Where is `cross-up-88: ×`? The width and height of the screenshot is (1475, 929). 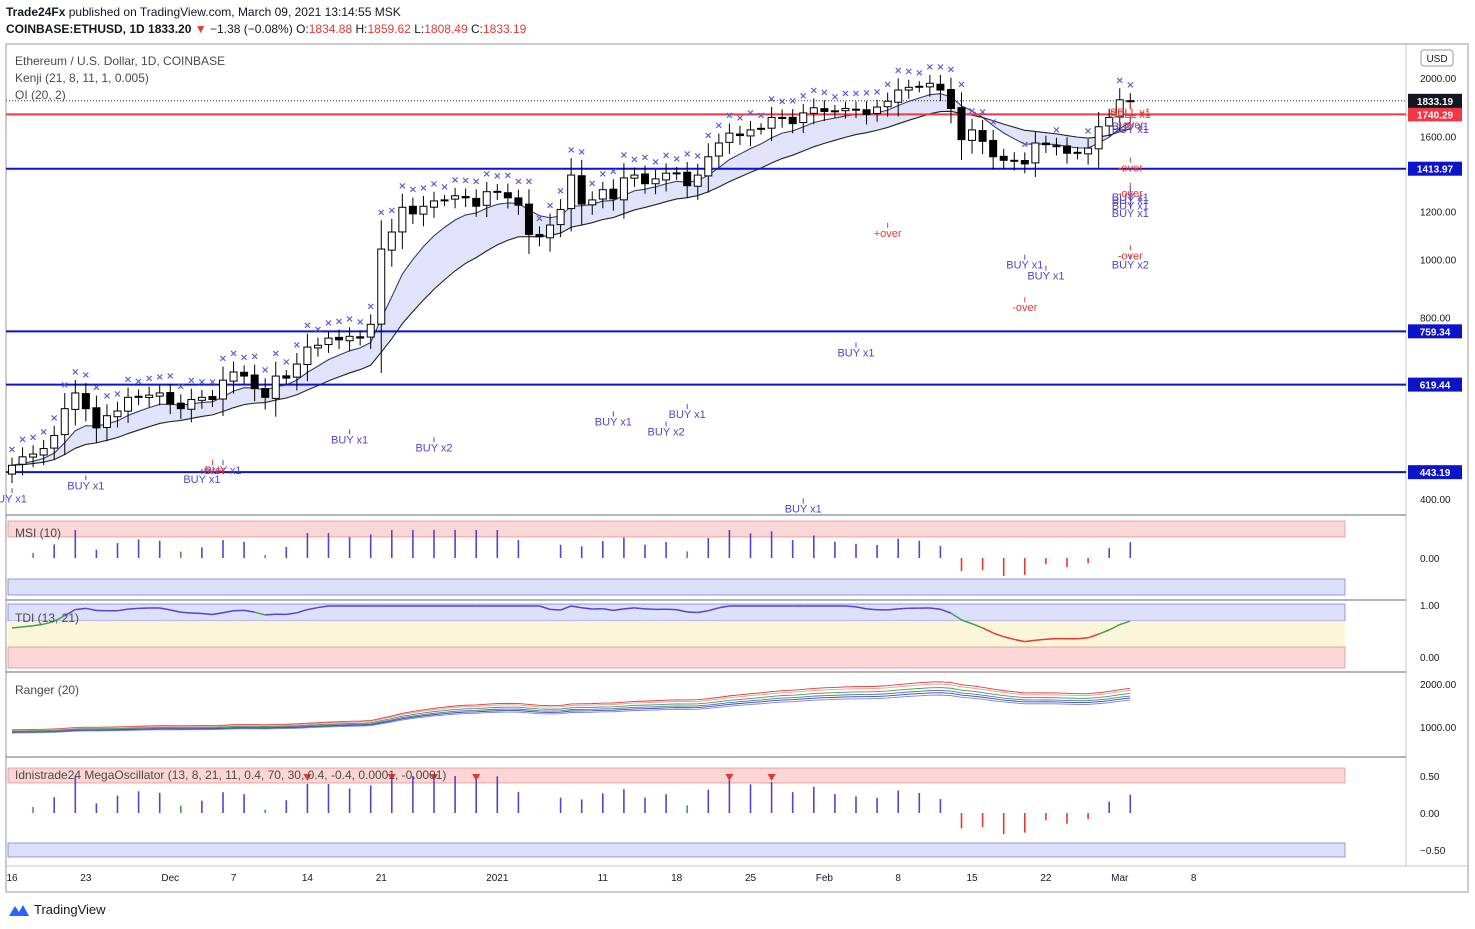 cross-up-88: × is located at coordinates (940, 67).